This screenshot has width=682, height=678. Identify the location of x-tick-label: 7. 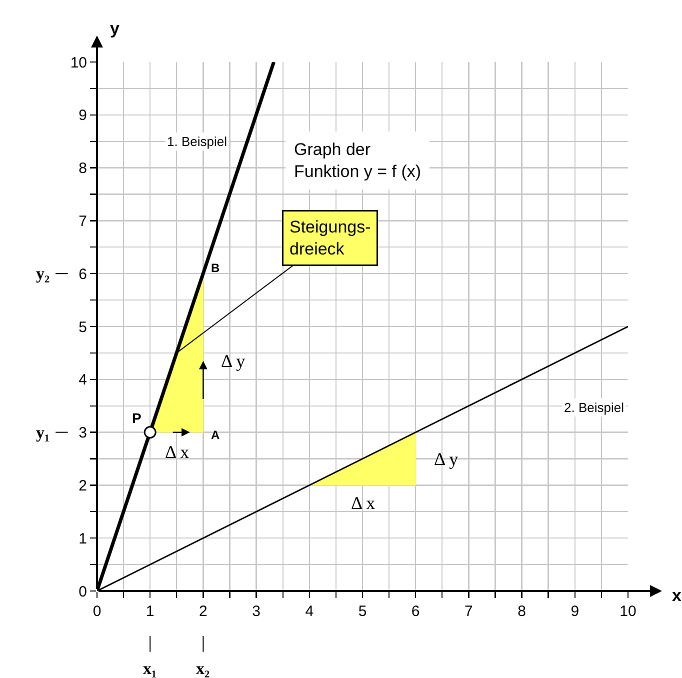
(468, 611).